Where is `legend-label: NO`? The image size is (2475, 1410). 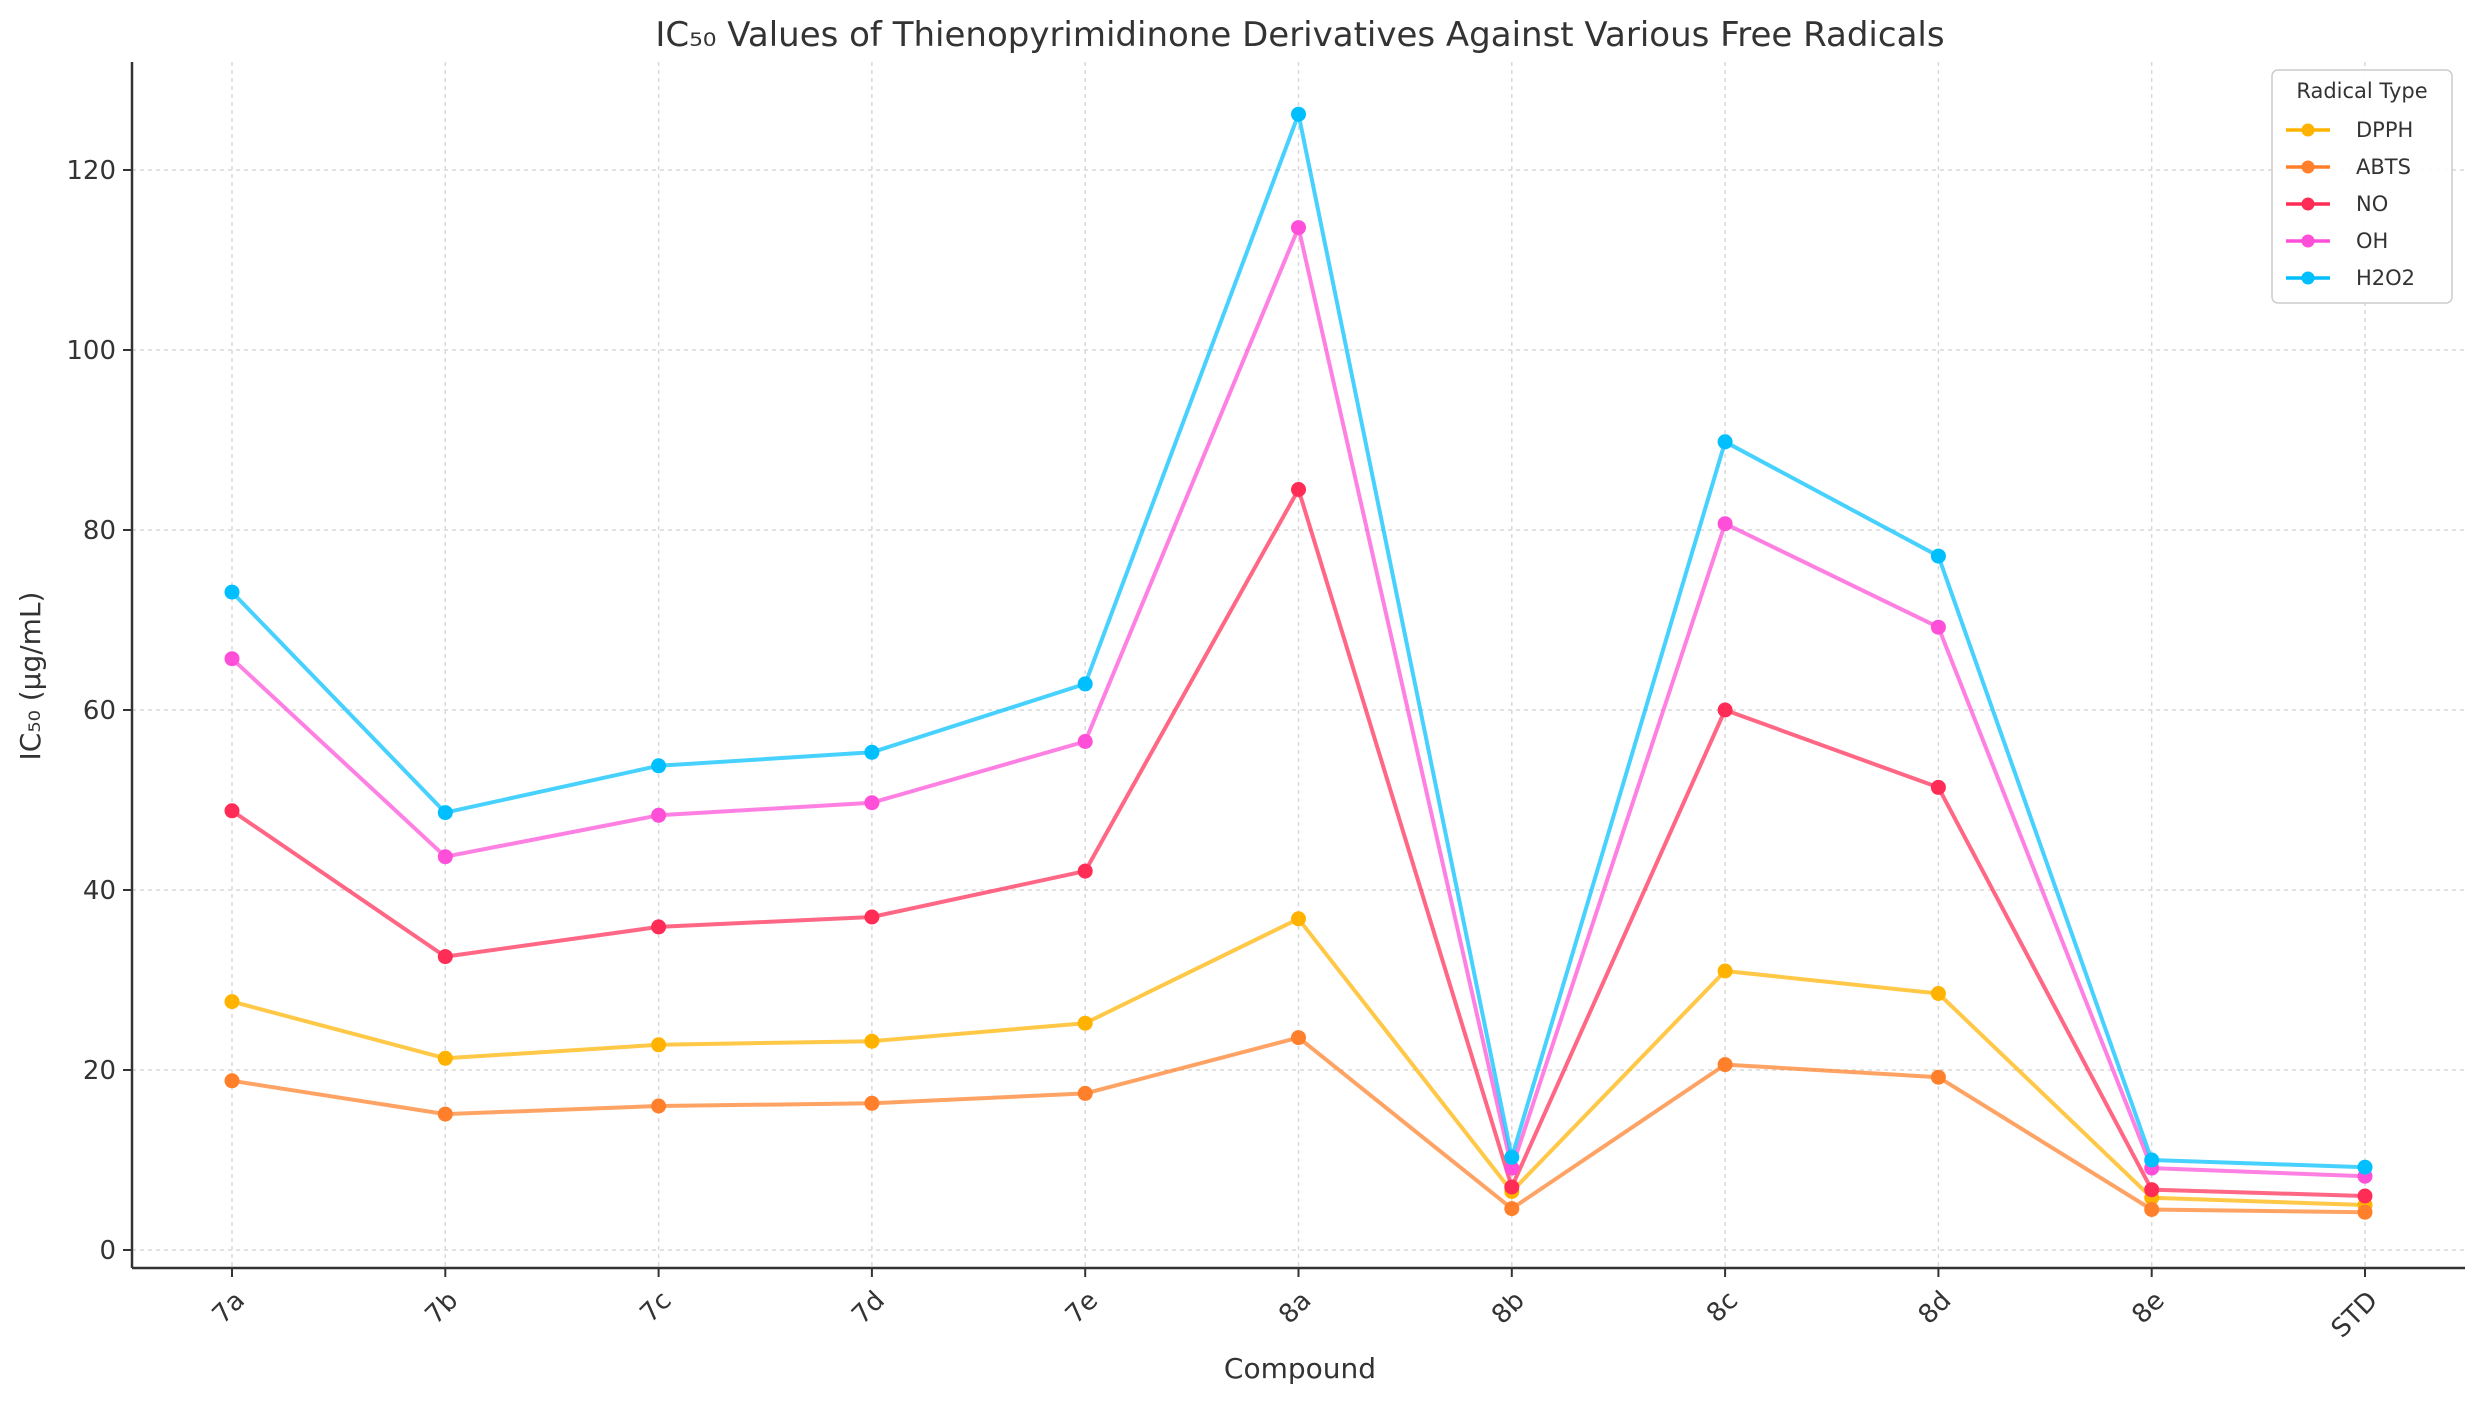 legend-label: NO is located at coordinates (2372, 204).